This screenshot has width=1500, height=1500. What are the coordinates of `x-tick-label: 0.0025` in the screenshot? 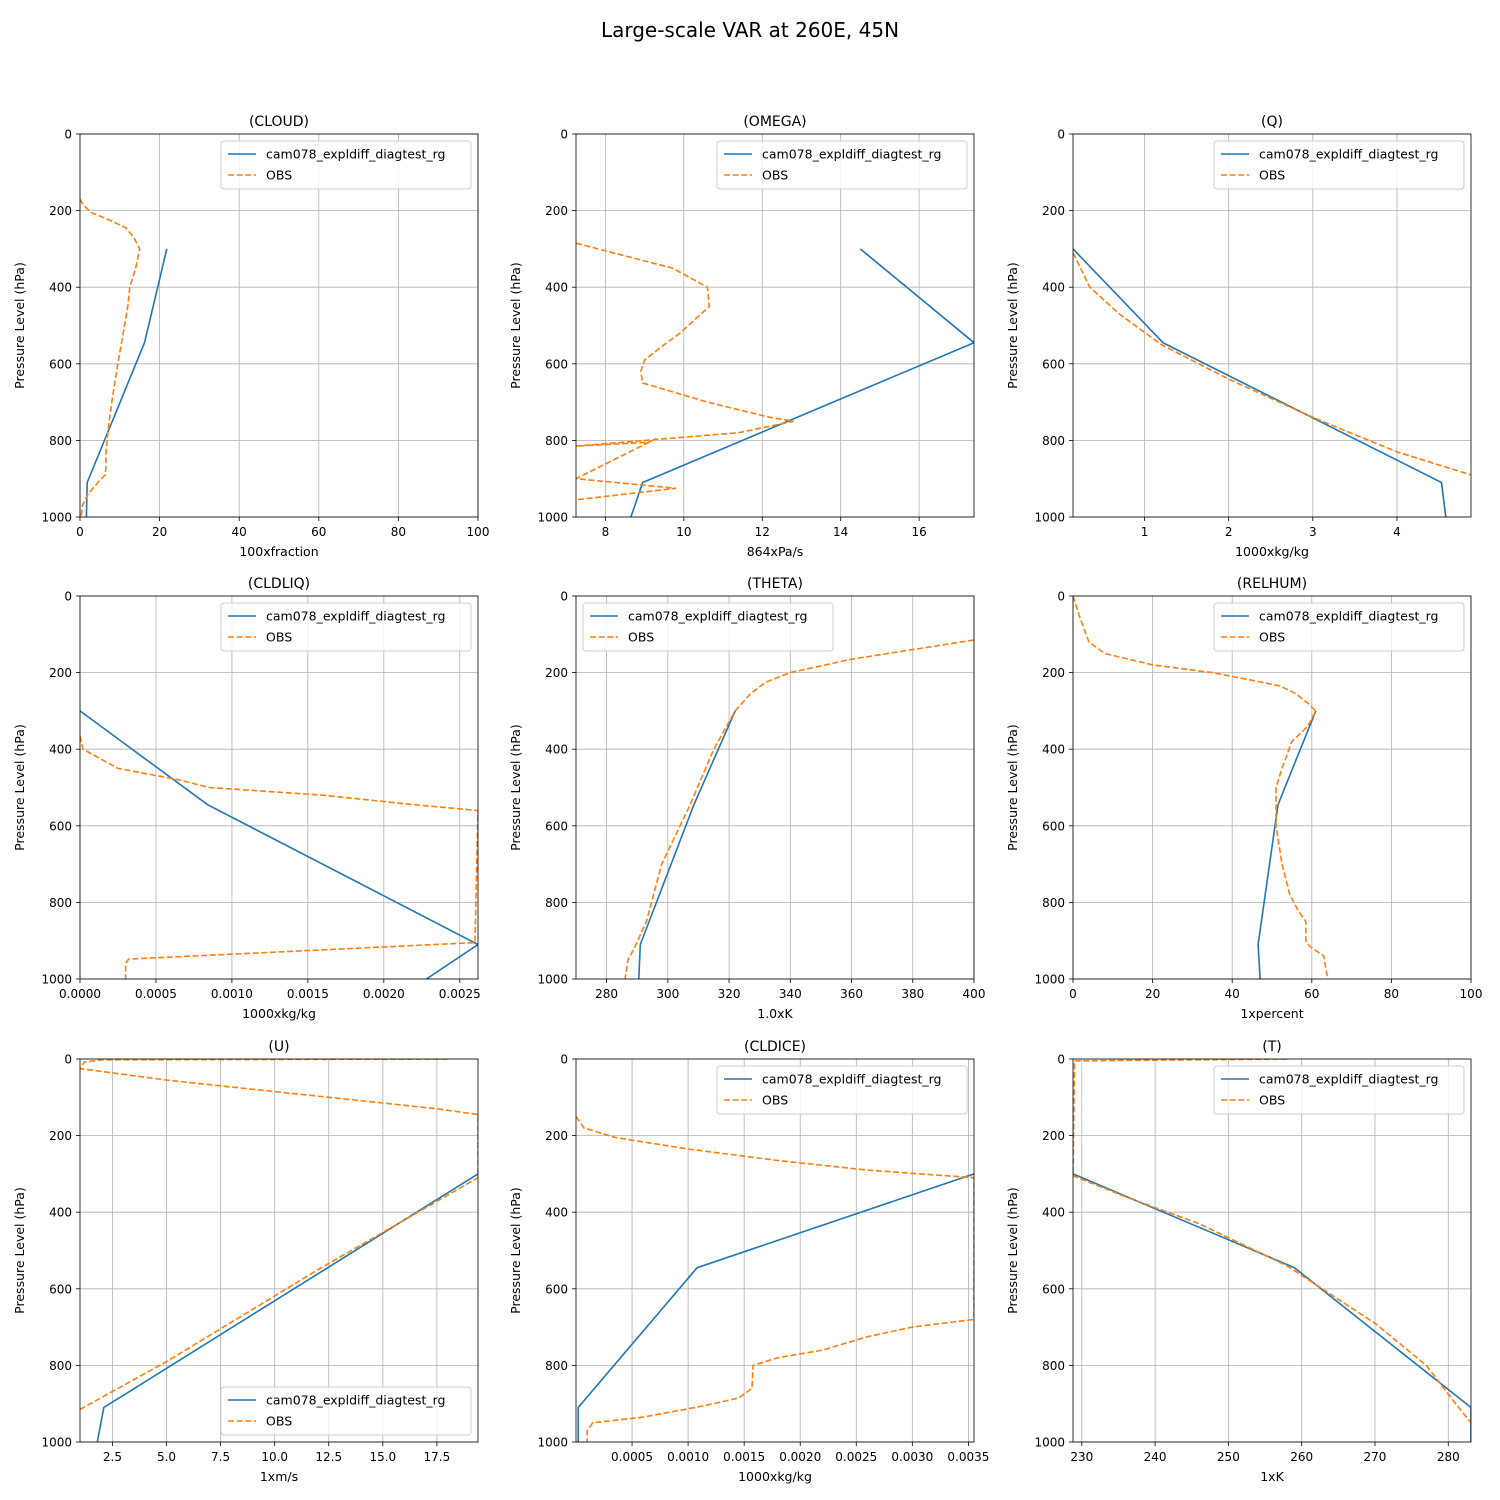 It's located at (460, 994).